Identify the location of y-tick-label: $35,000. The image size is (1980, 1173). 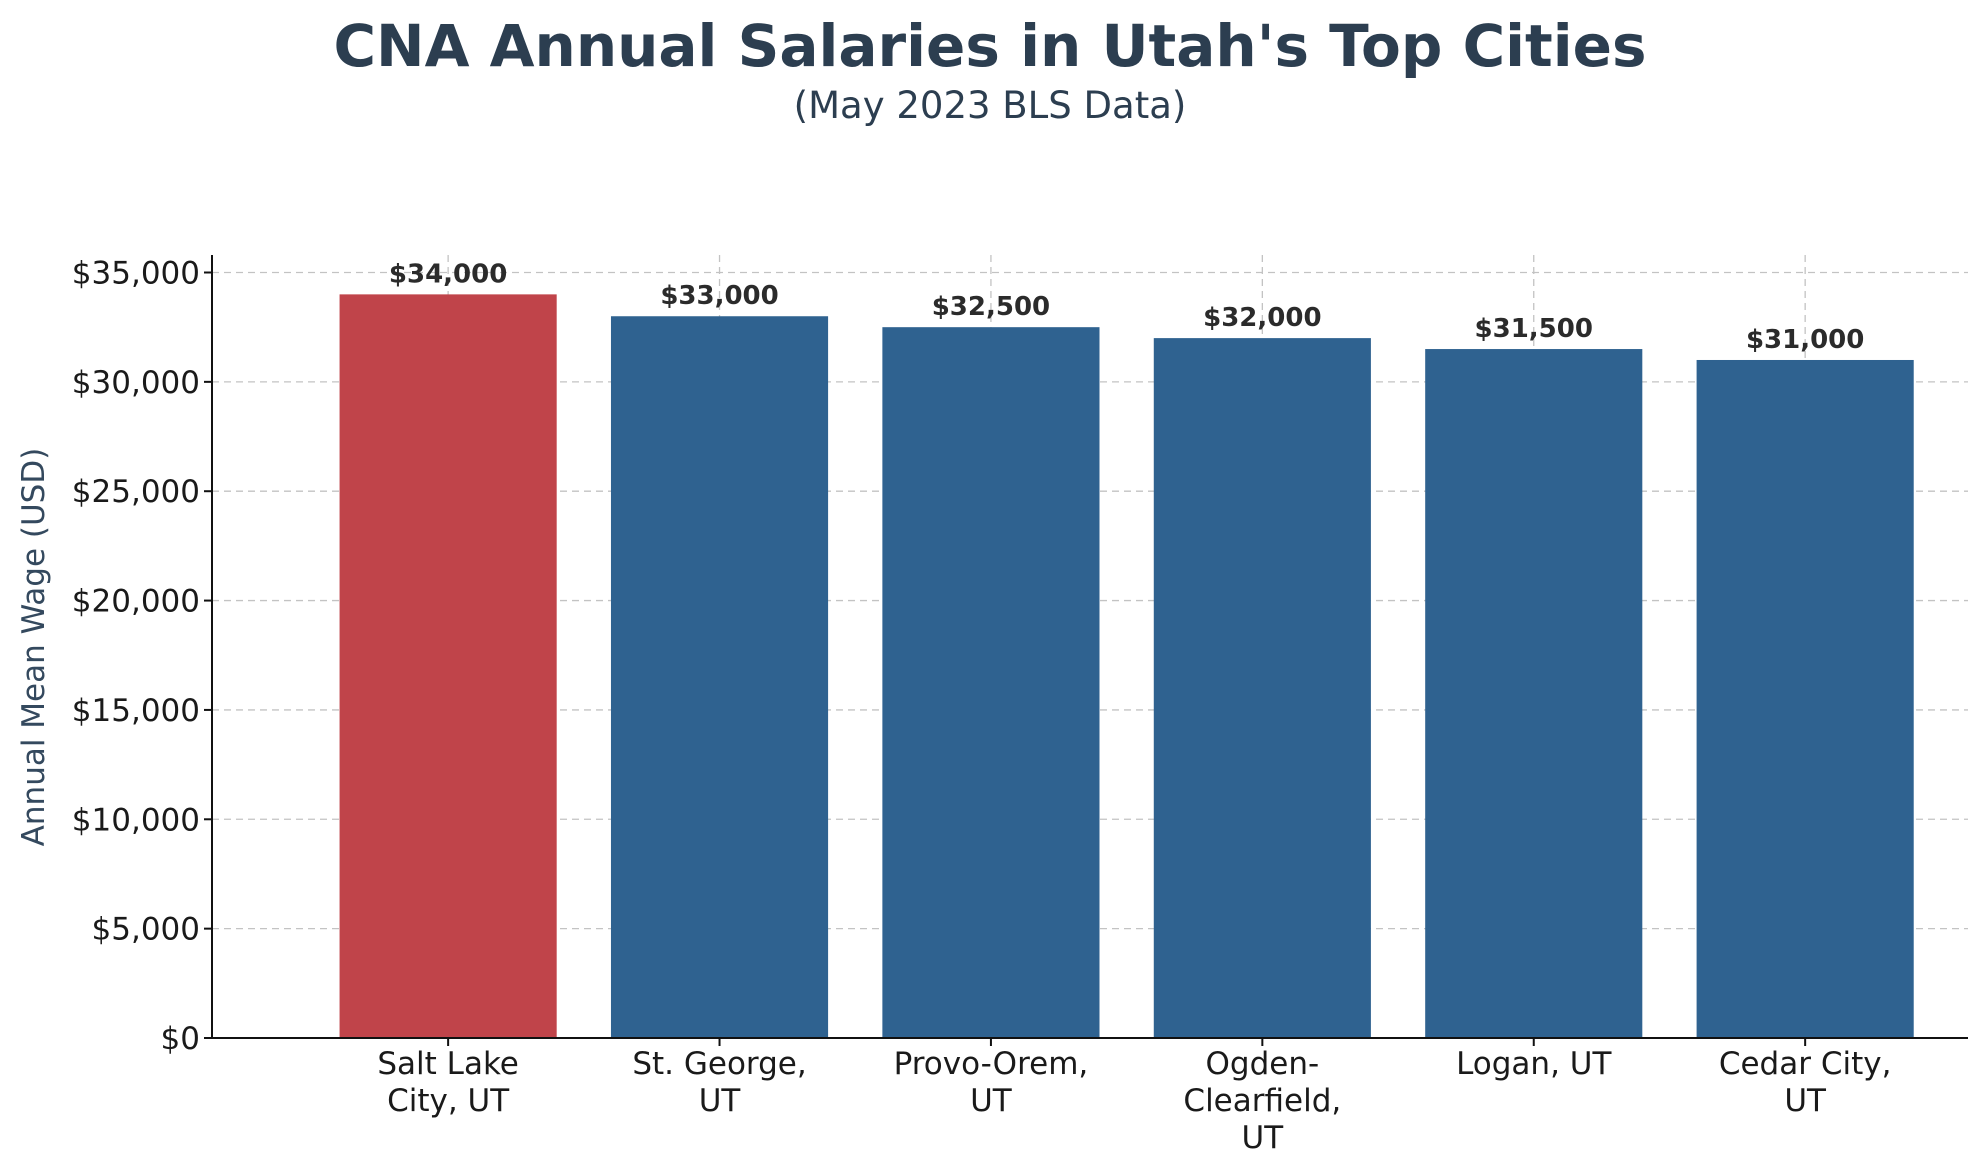
(136, 273).